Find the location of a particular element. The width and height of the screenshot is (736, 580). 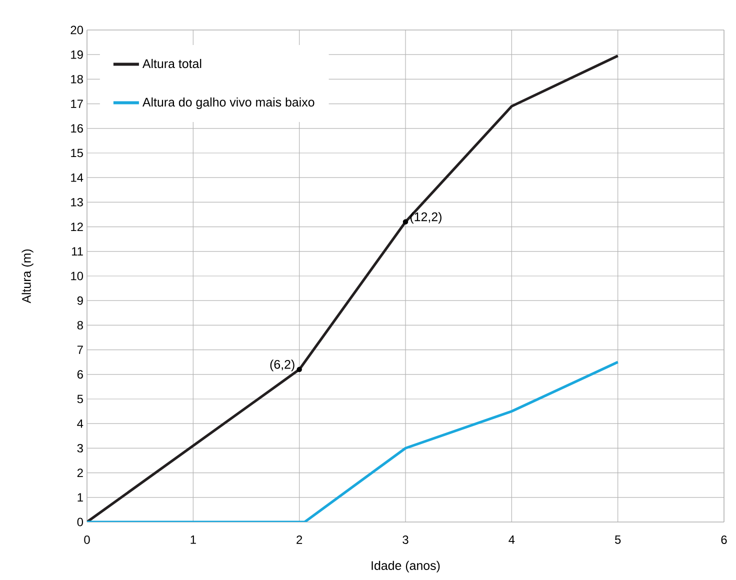

y-tick-label: 19 is located at coordinates (77, 54).